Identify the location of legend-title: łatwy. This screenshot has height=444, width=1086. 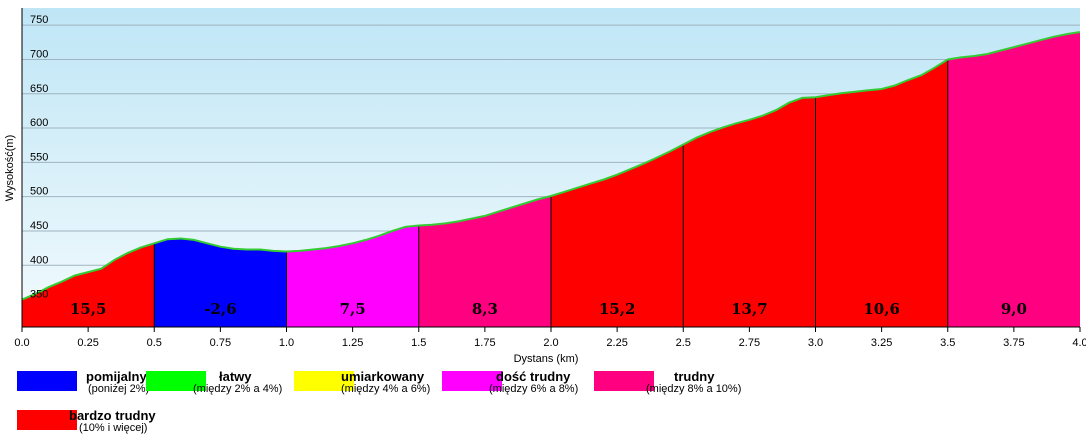
(235, 376).